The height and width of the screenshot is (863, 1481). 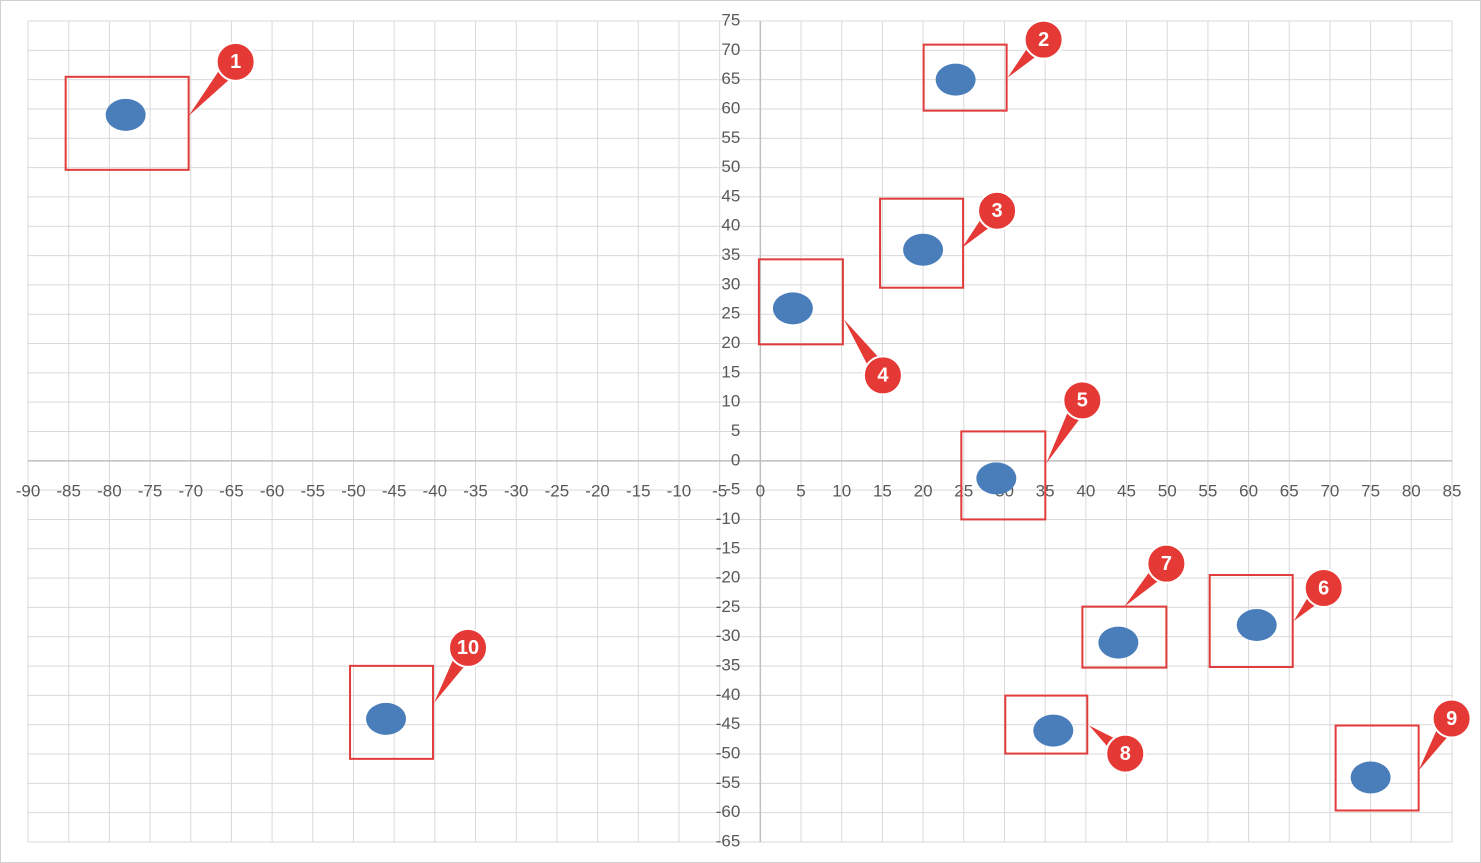 I want to click on y-tick-label: -5, so click(x=732, y=489).